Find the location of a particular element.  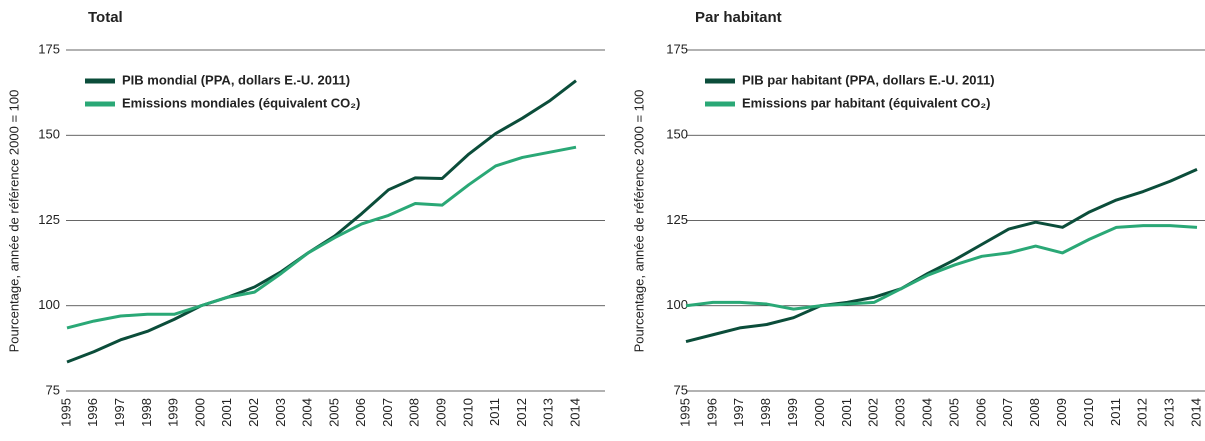

legend-label: Emissions par habitant (équivalent CO₂) is located at coordinates (866, 102).